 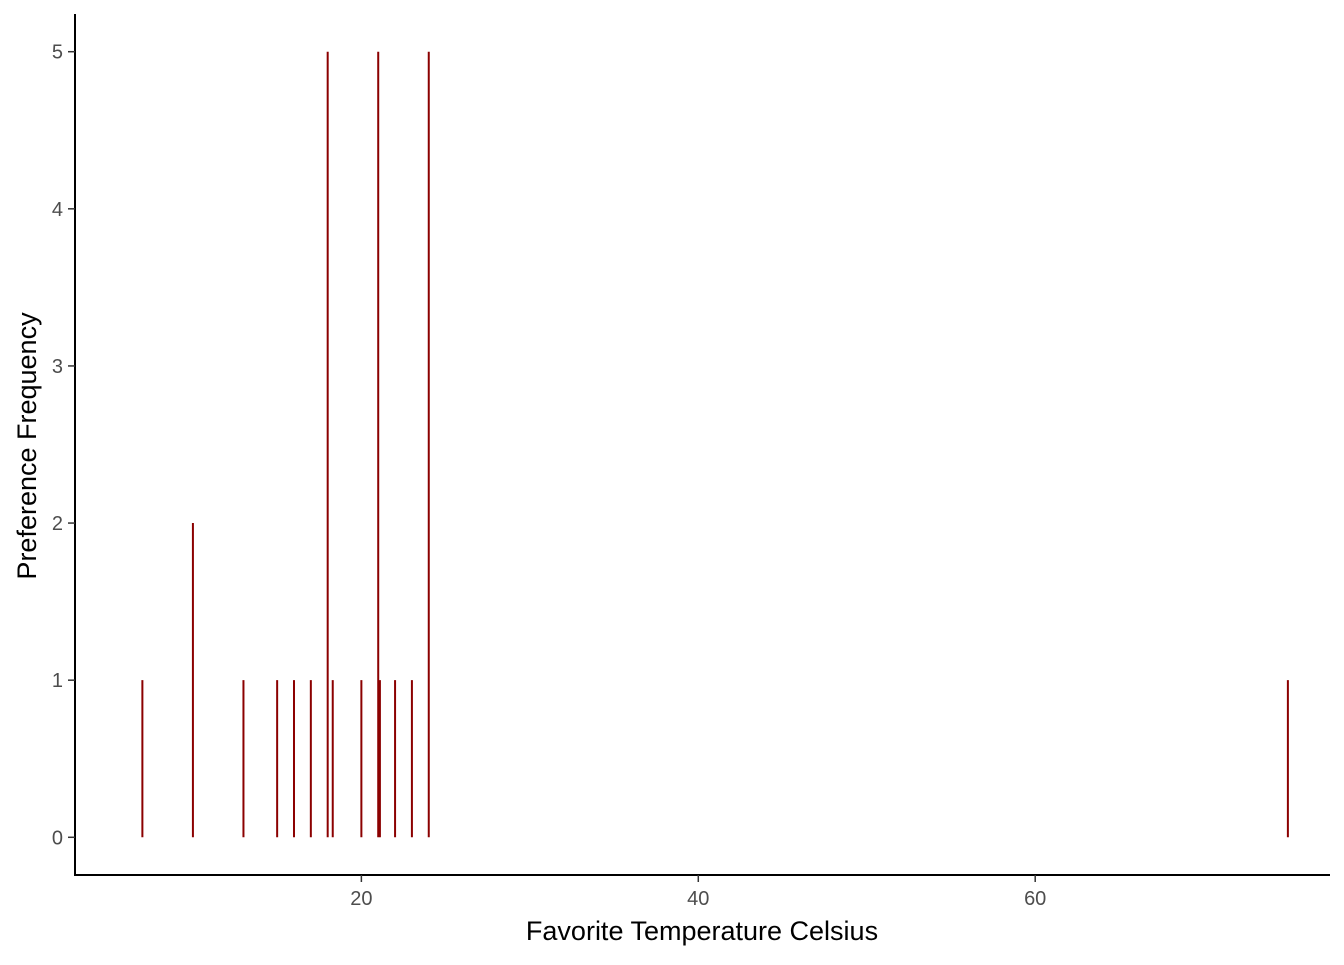 What do you see at coordinates (57, 838) in the screenshot?
I see `y-tick-label: 0` at bounding box center [57, 838].